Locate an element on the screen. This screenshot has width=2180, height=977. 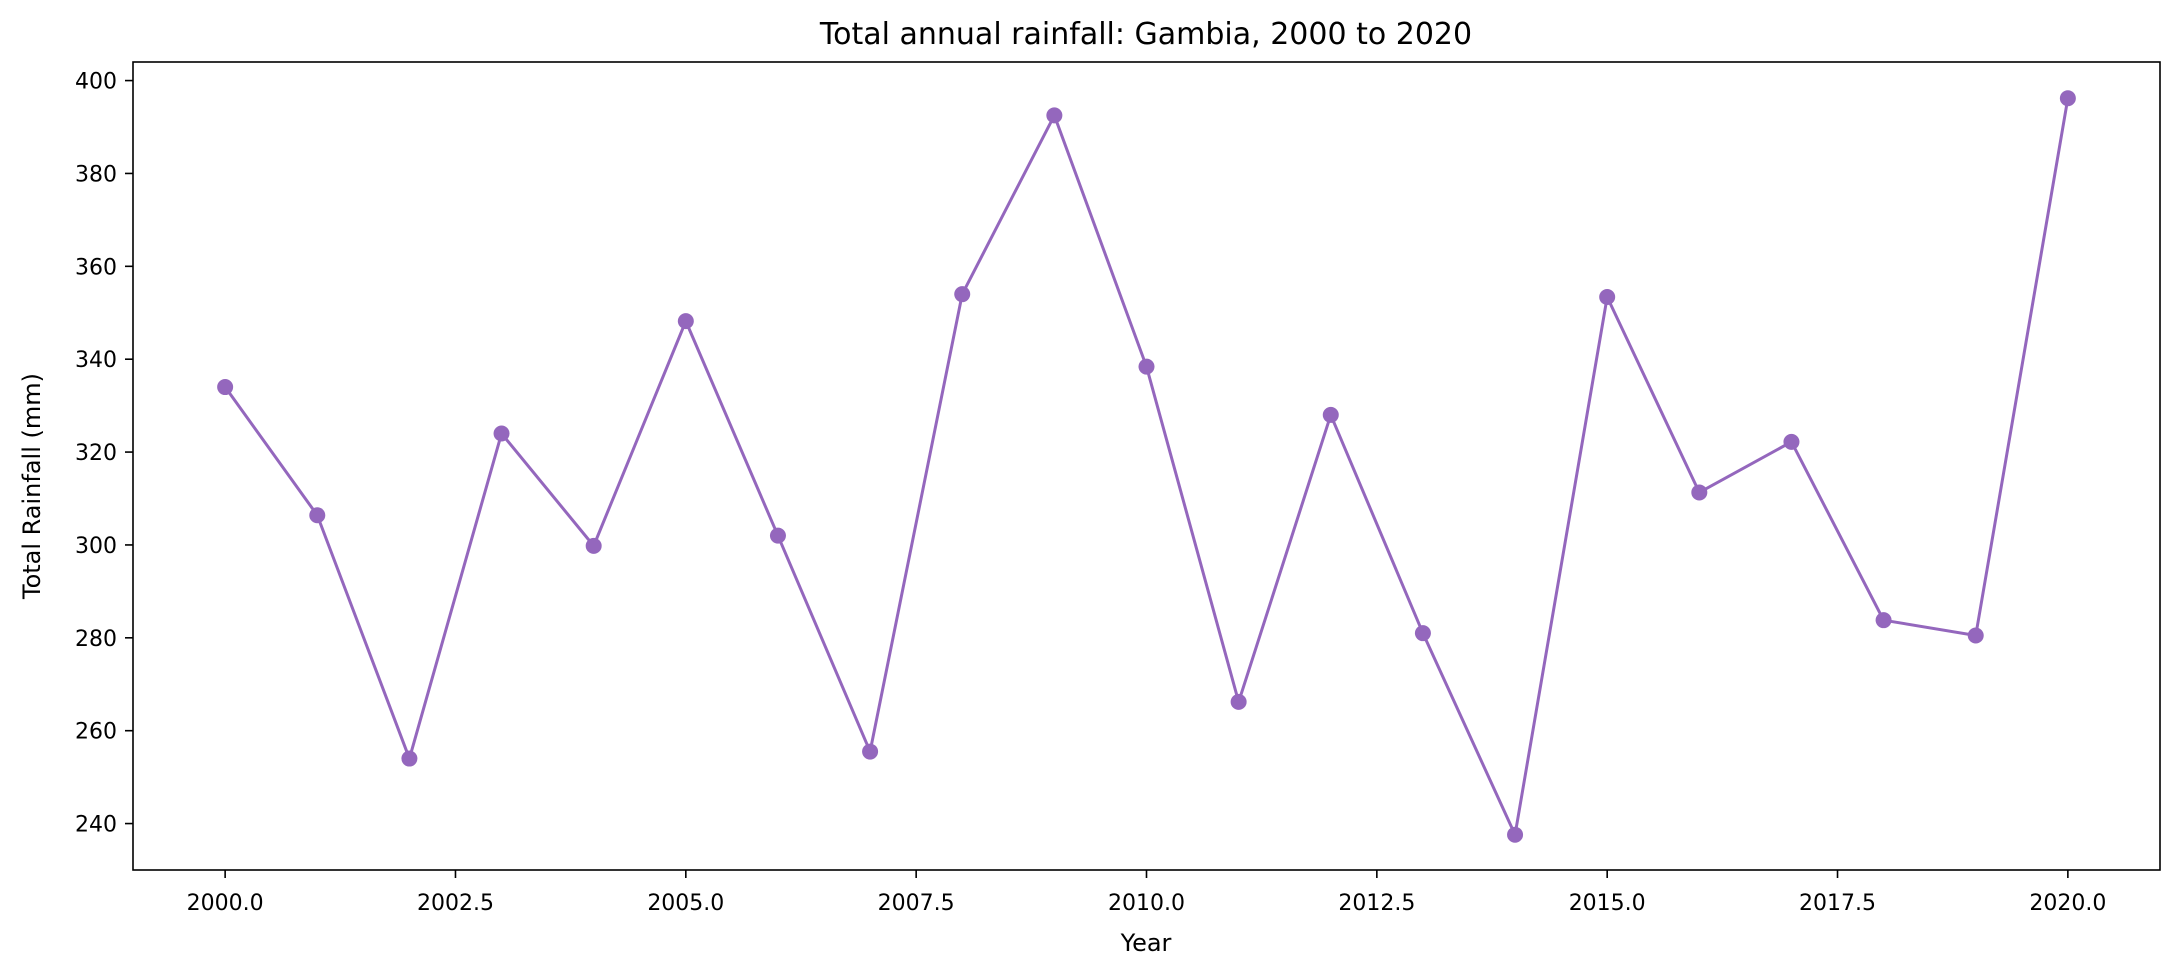
x-tick-label: 2020.0 is located at coordinates (2067, 903).